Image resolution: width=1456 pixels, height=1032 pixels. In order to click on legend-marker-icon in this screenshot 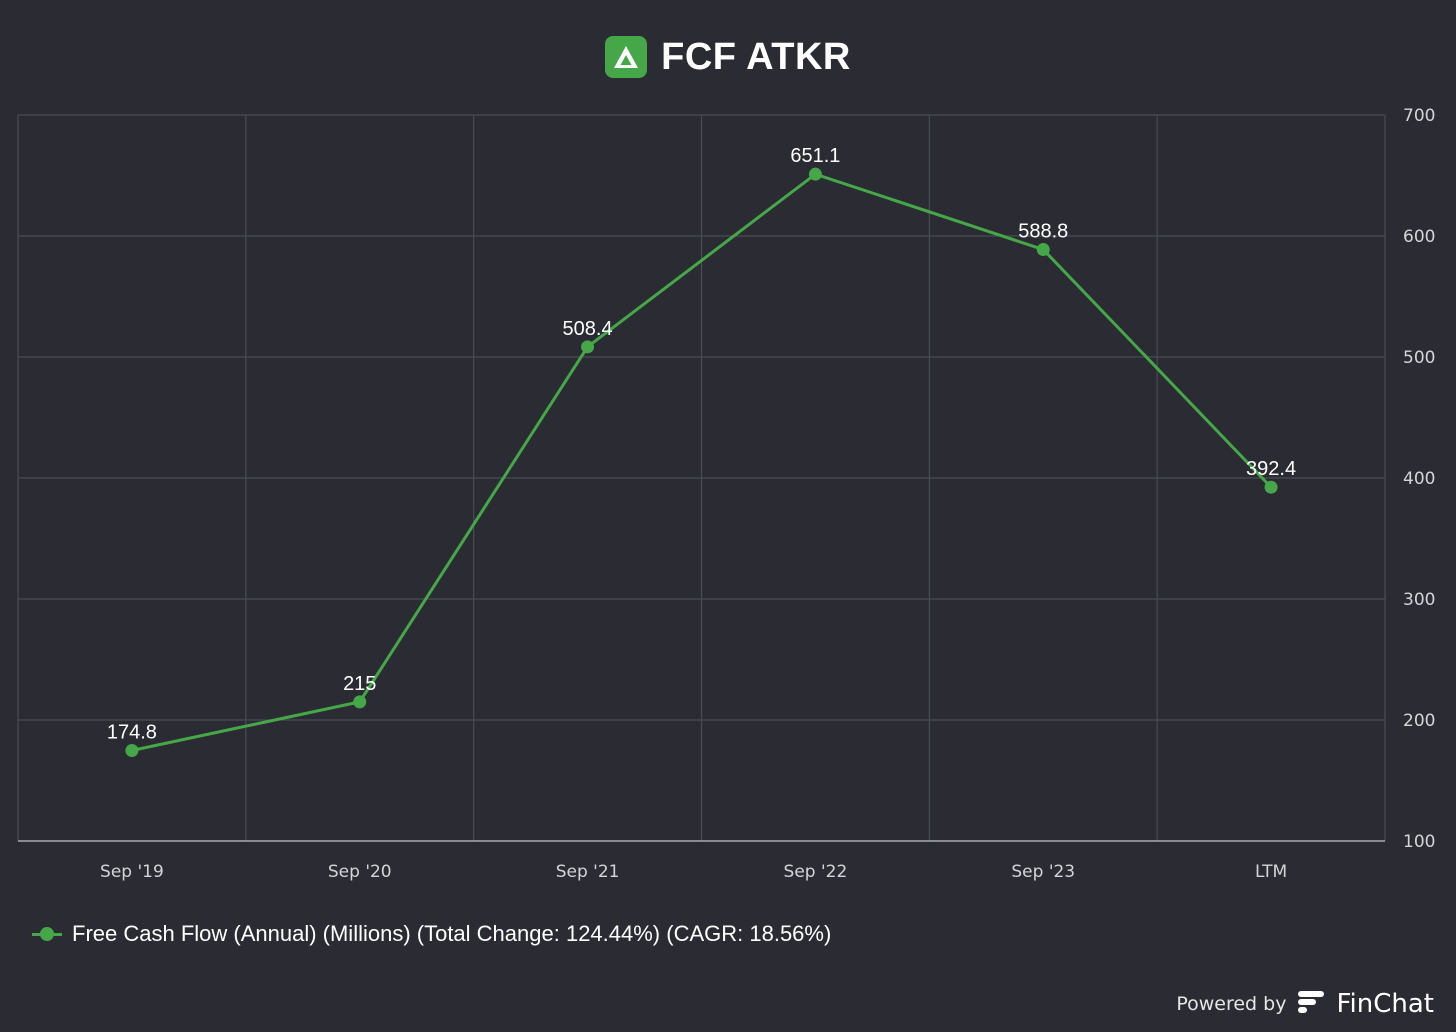, I will do `click(47, 934)`.